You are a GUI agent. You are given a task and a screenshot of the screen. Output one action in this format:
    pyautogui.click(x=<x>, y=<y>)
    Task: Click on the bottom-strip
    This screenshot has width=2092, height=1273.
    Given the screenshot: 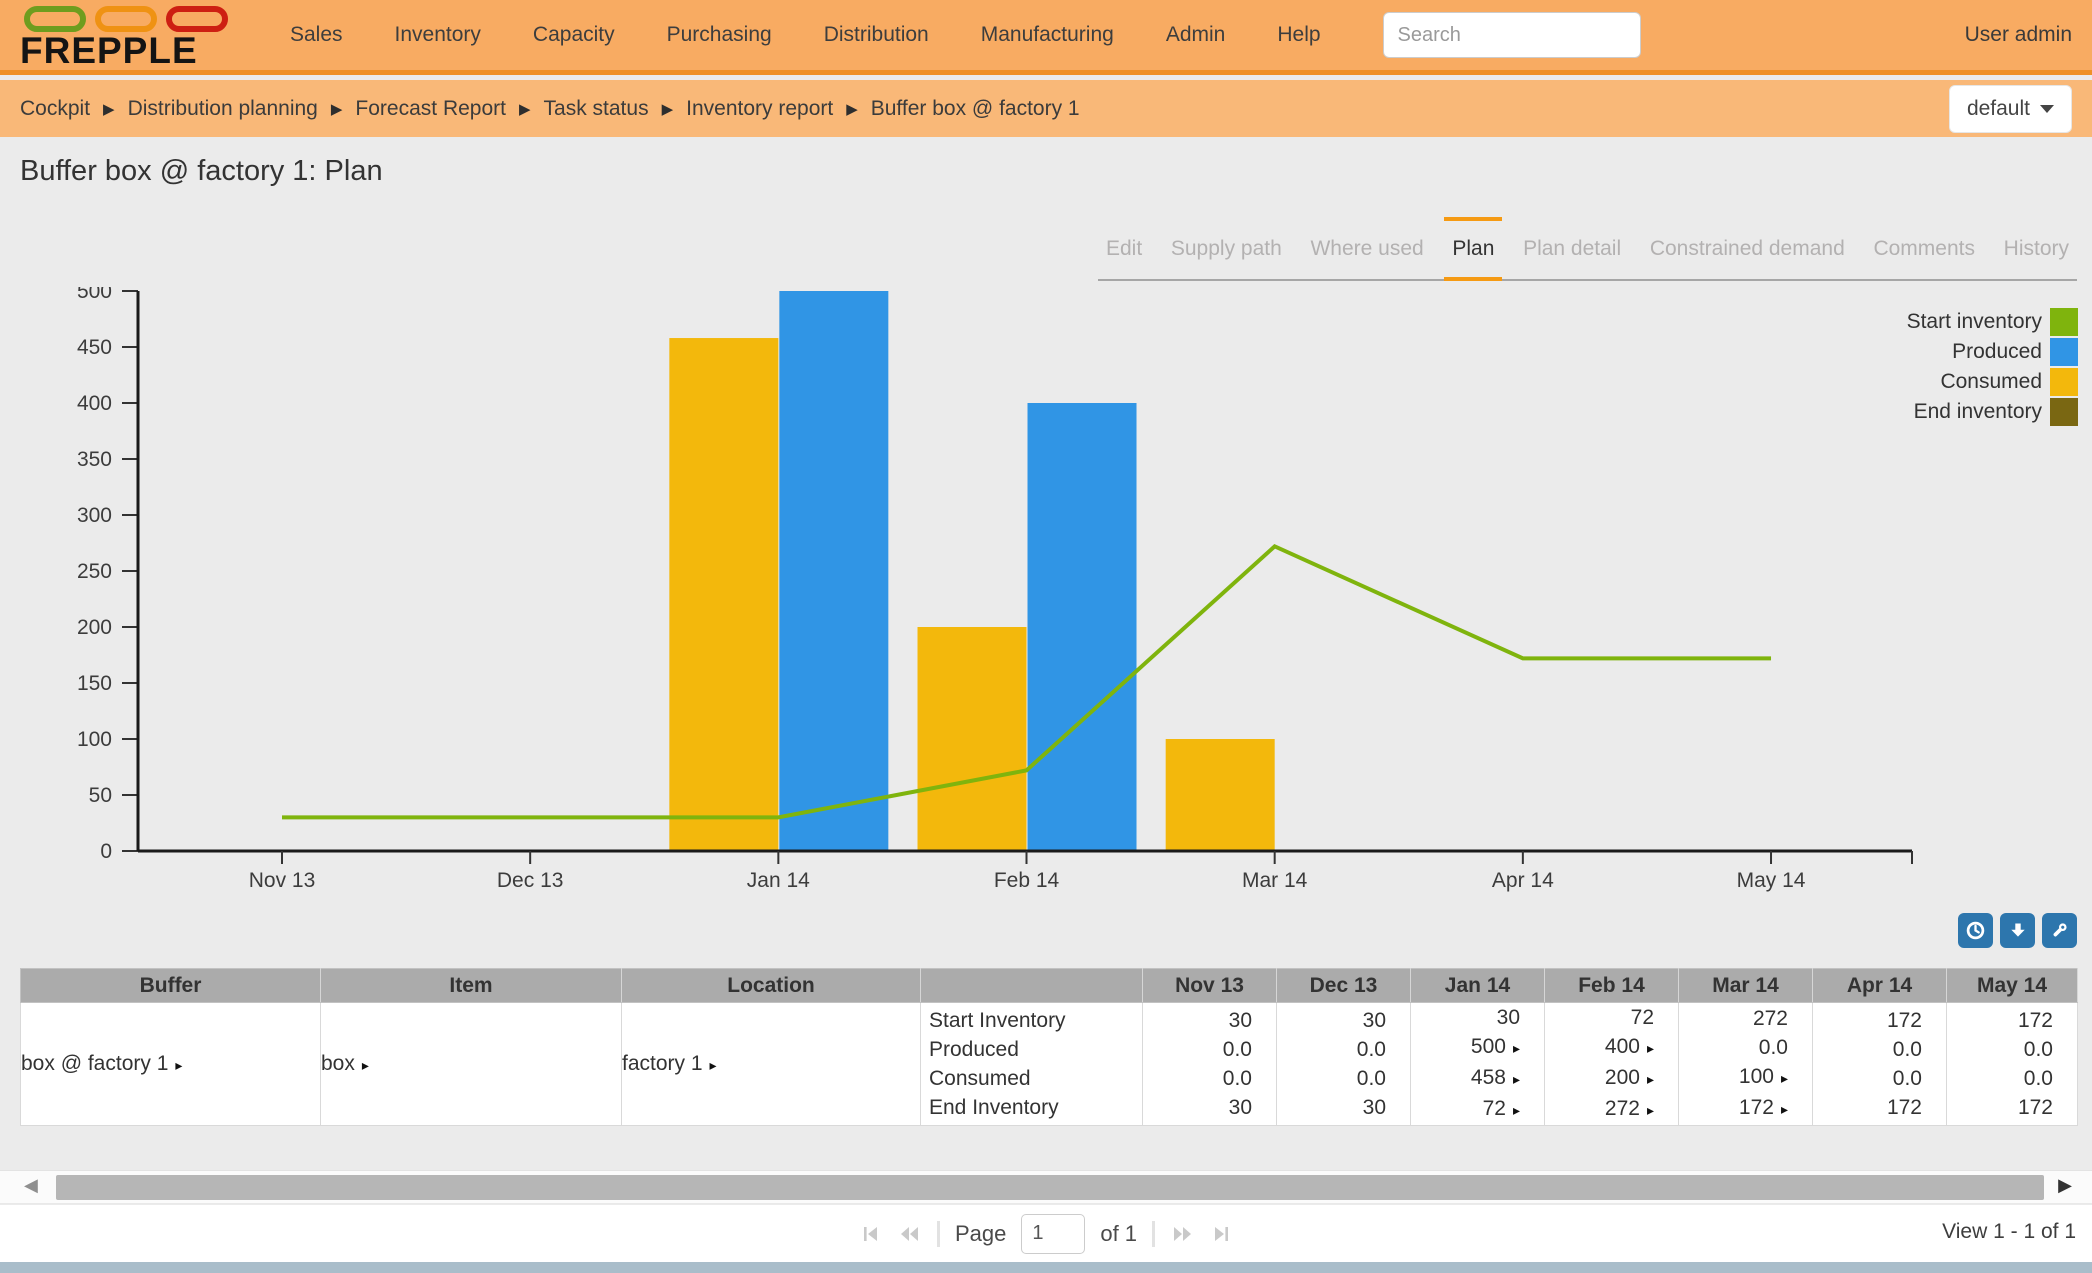 What is the action you would take?
    pyautogui.click(x=1046, y=1267)
    